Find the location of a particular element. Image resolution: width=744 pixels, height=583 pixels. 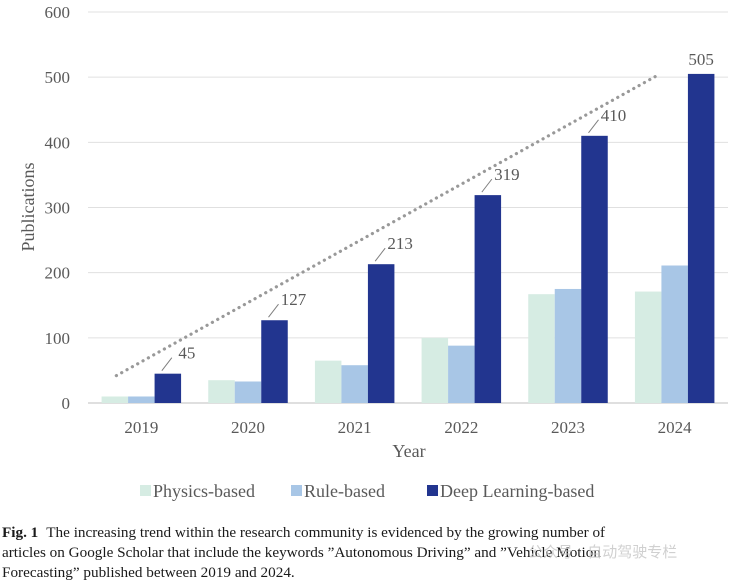

bar-rule-based-2020 is located at coordinates (248, 392).